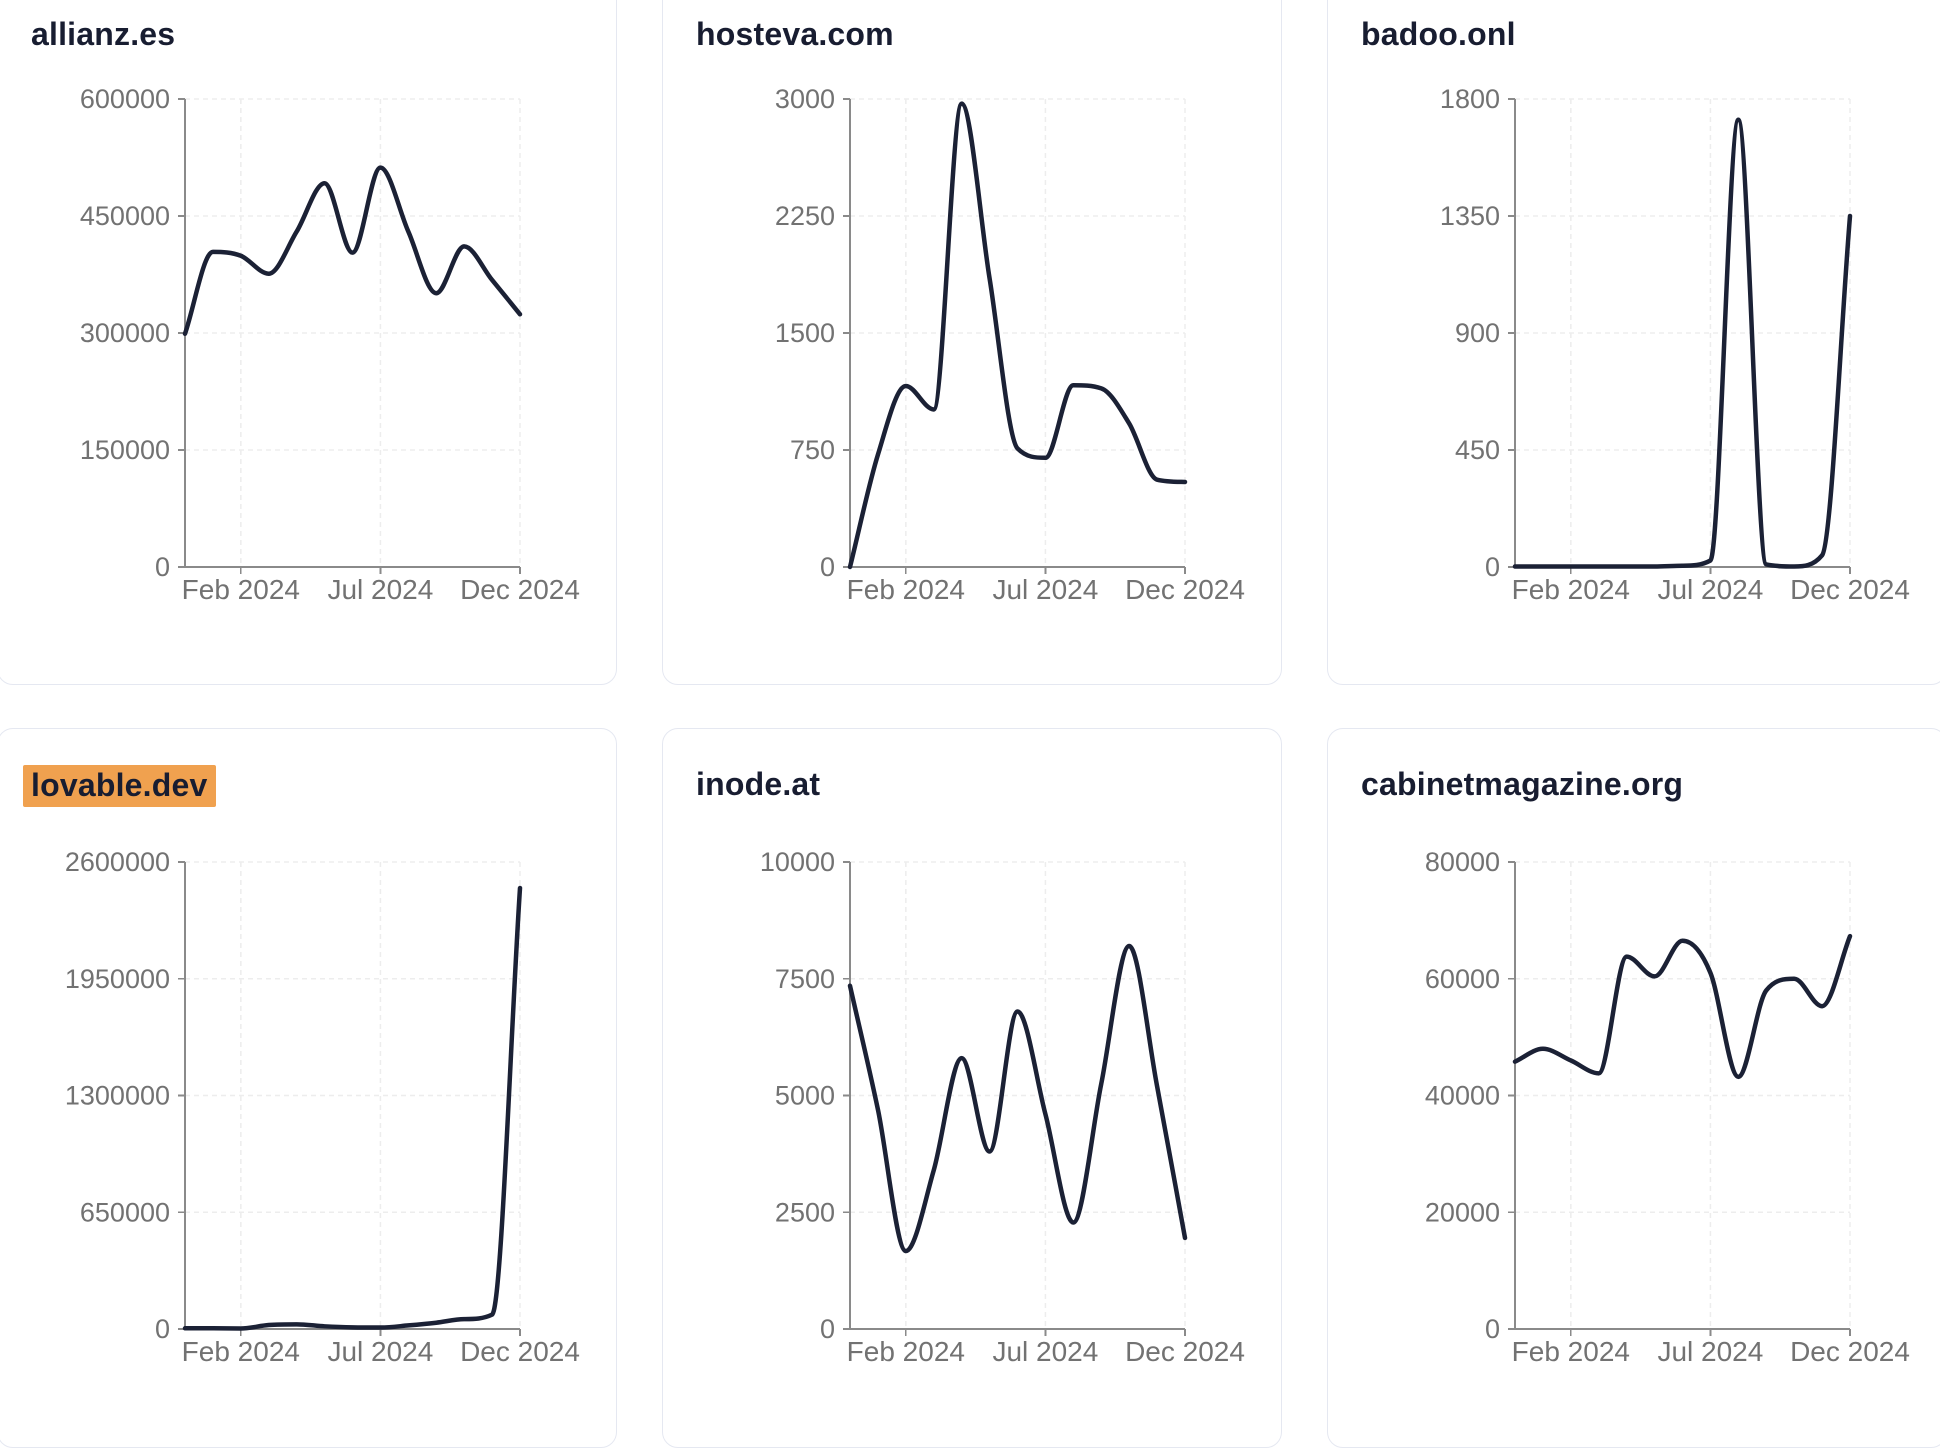 The image size is (1940, 1452). I want to click on chart-card-header: cabinetmagazine.org, so click(1522, 784).